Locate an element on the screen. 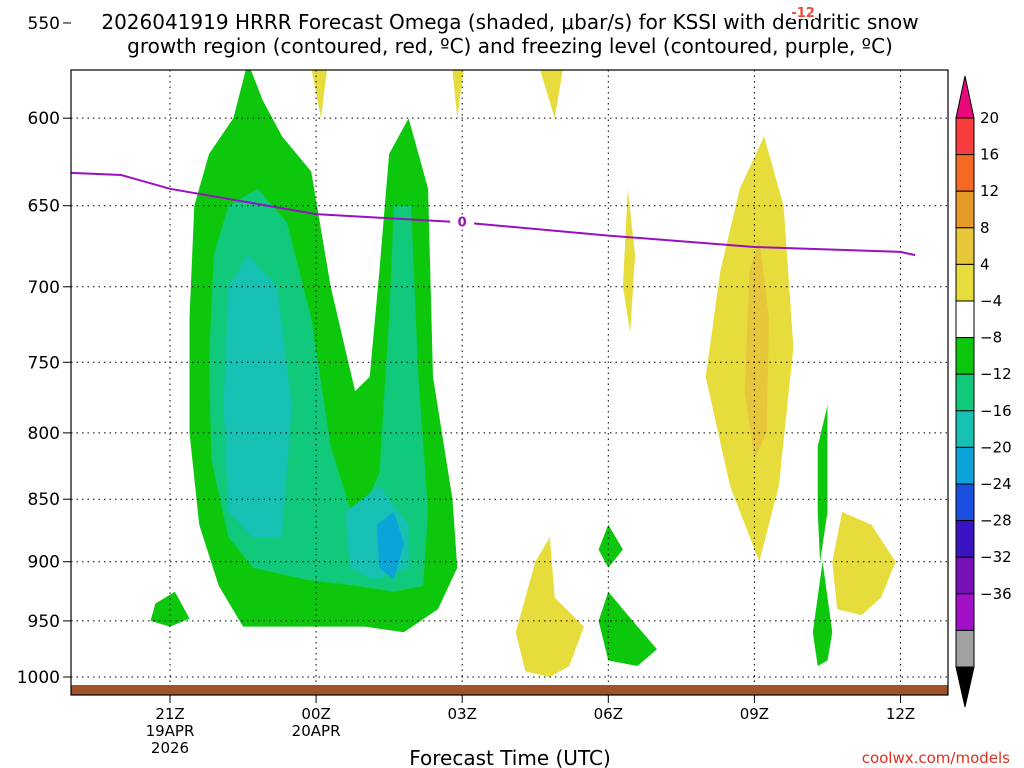  contour-label: -12 is located at coordinates (803, 13).